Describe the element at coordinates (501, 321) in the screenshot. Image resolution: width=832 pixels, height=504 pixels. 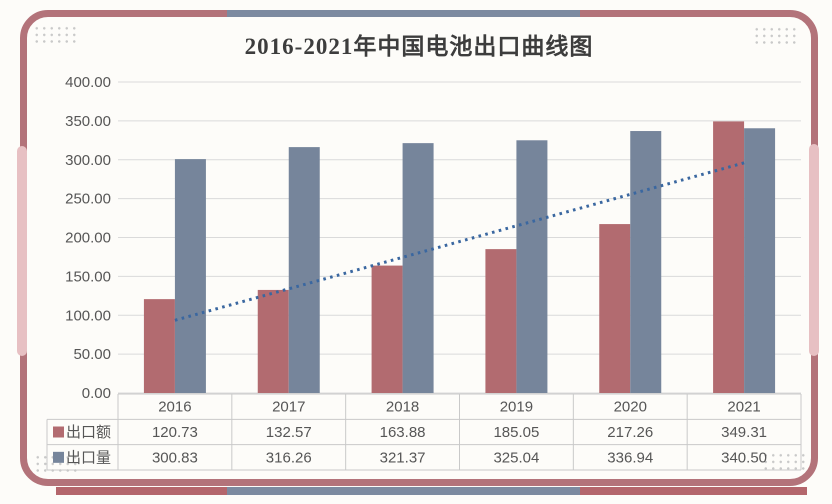
I see `bar-出口额-2019` at that location.